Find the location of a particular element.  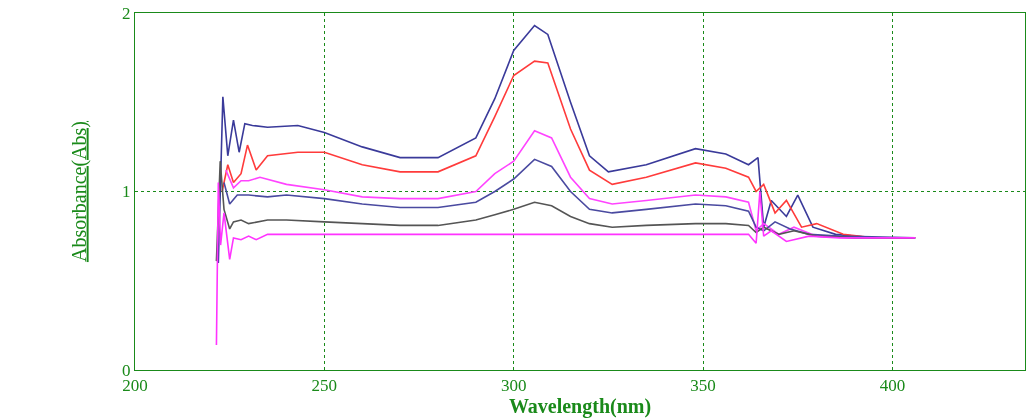

x-tick-label: 300 is located at coordinates (513, 386).